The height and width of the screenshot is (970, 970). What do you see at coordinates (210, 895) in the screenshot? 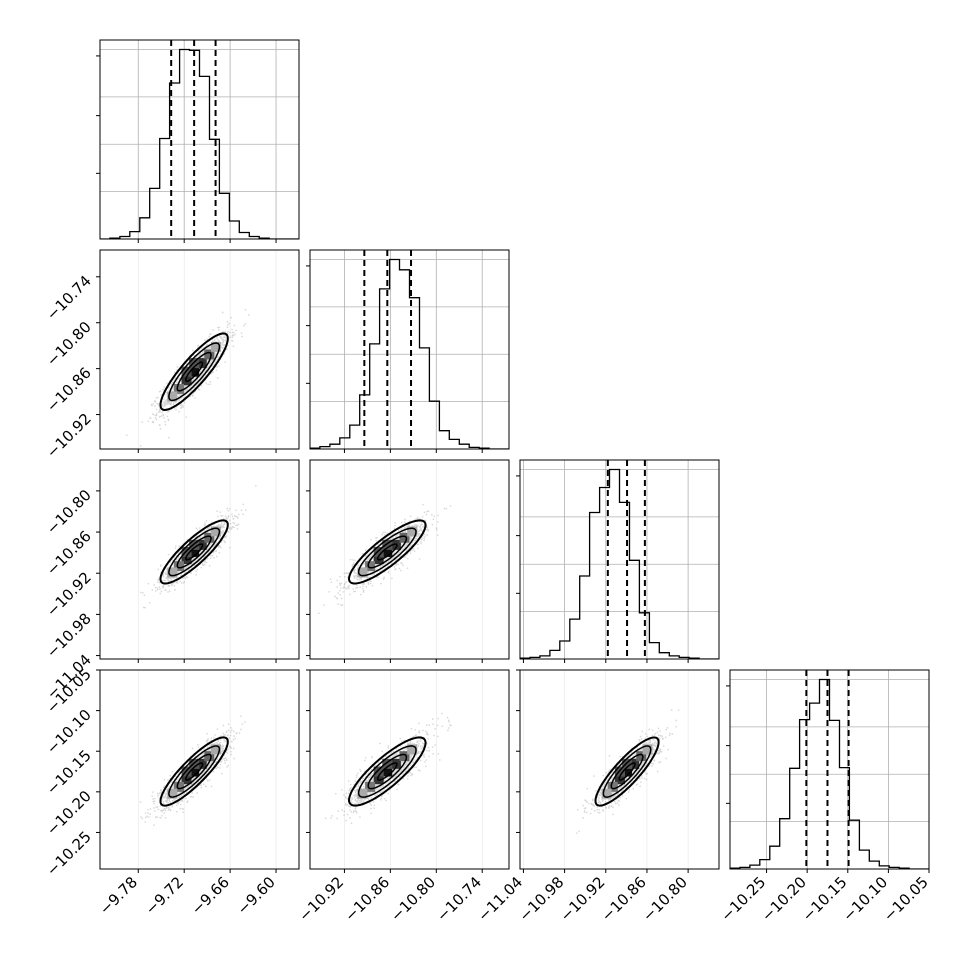
I see `x-tick-label: −9.66` at bounding box center [210, 895].